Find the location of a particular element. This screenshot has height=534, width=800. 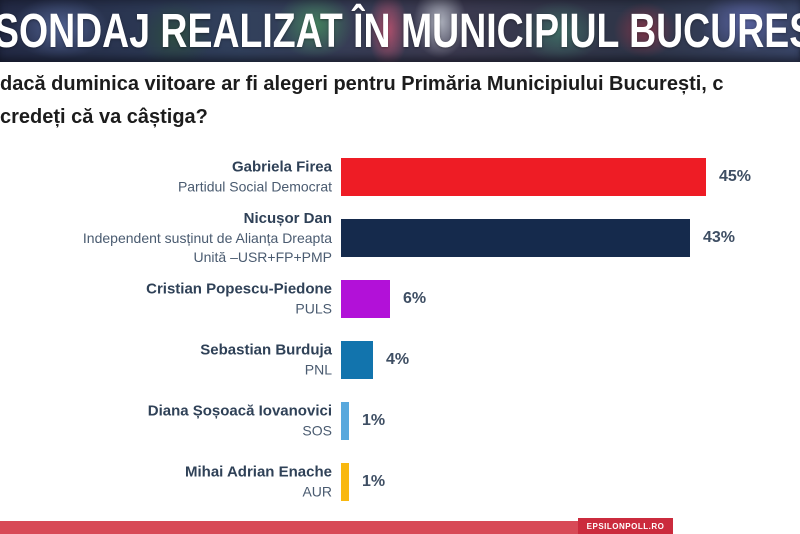

candidate-labels: Gabriela Firea Partidul Social Democrat is located at coordinates (166, 177).